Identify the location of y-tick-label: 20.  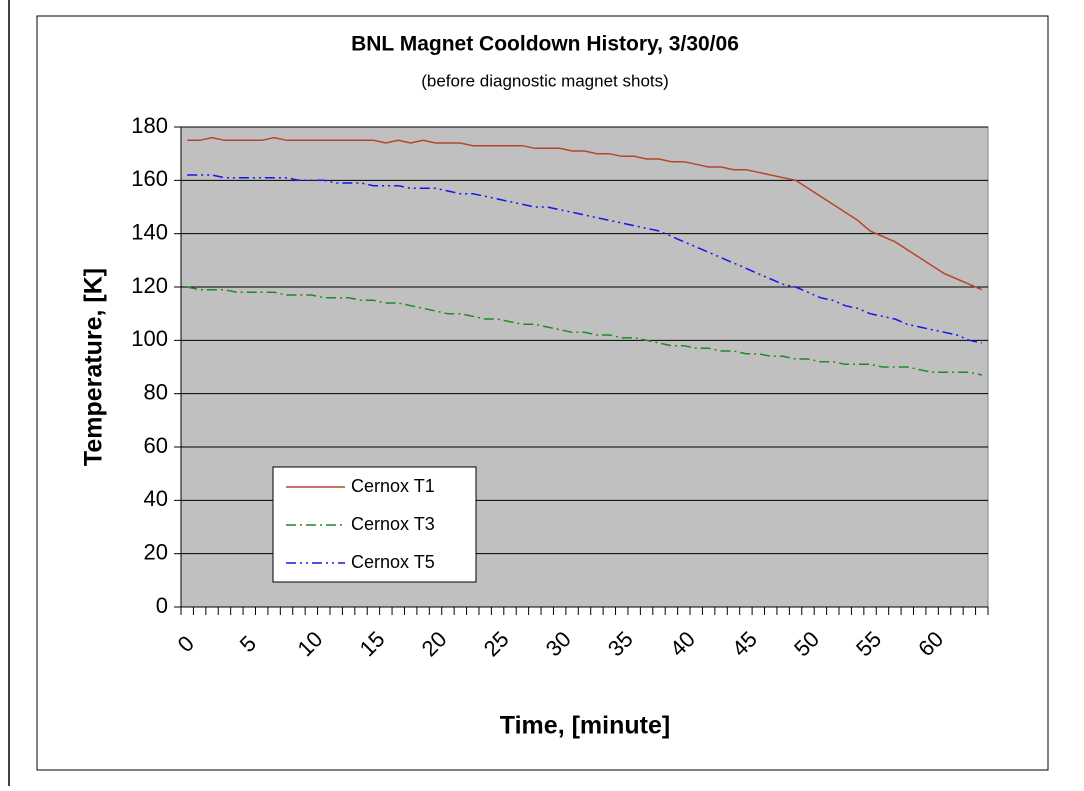
(156, 551).